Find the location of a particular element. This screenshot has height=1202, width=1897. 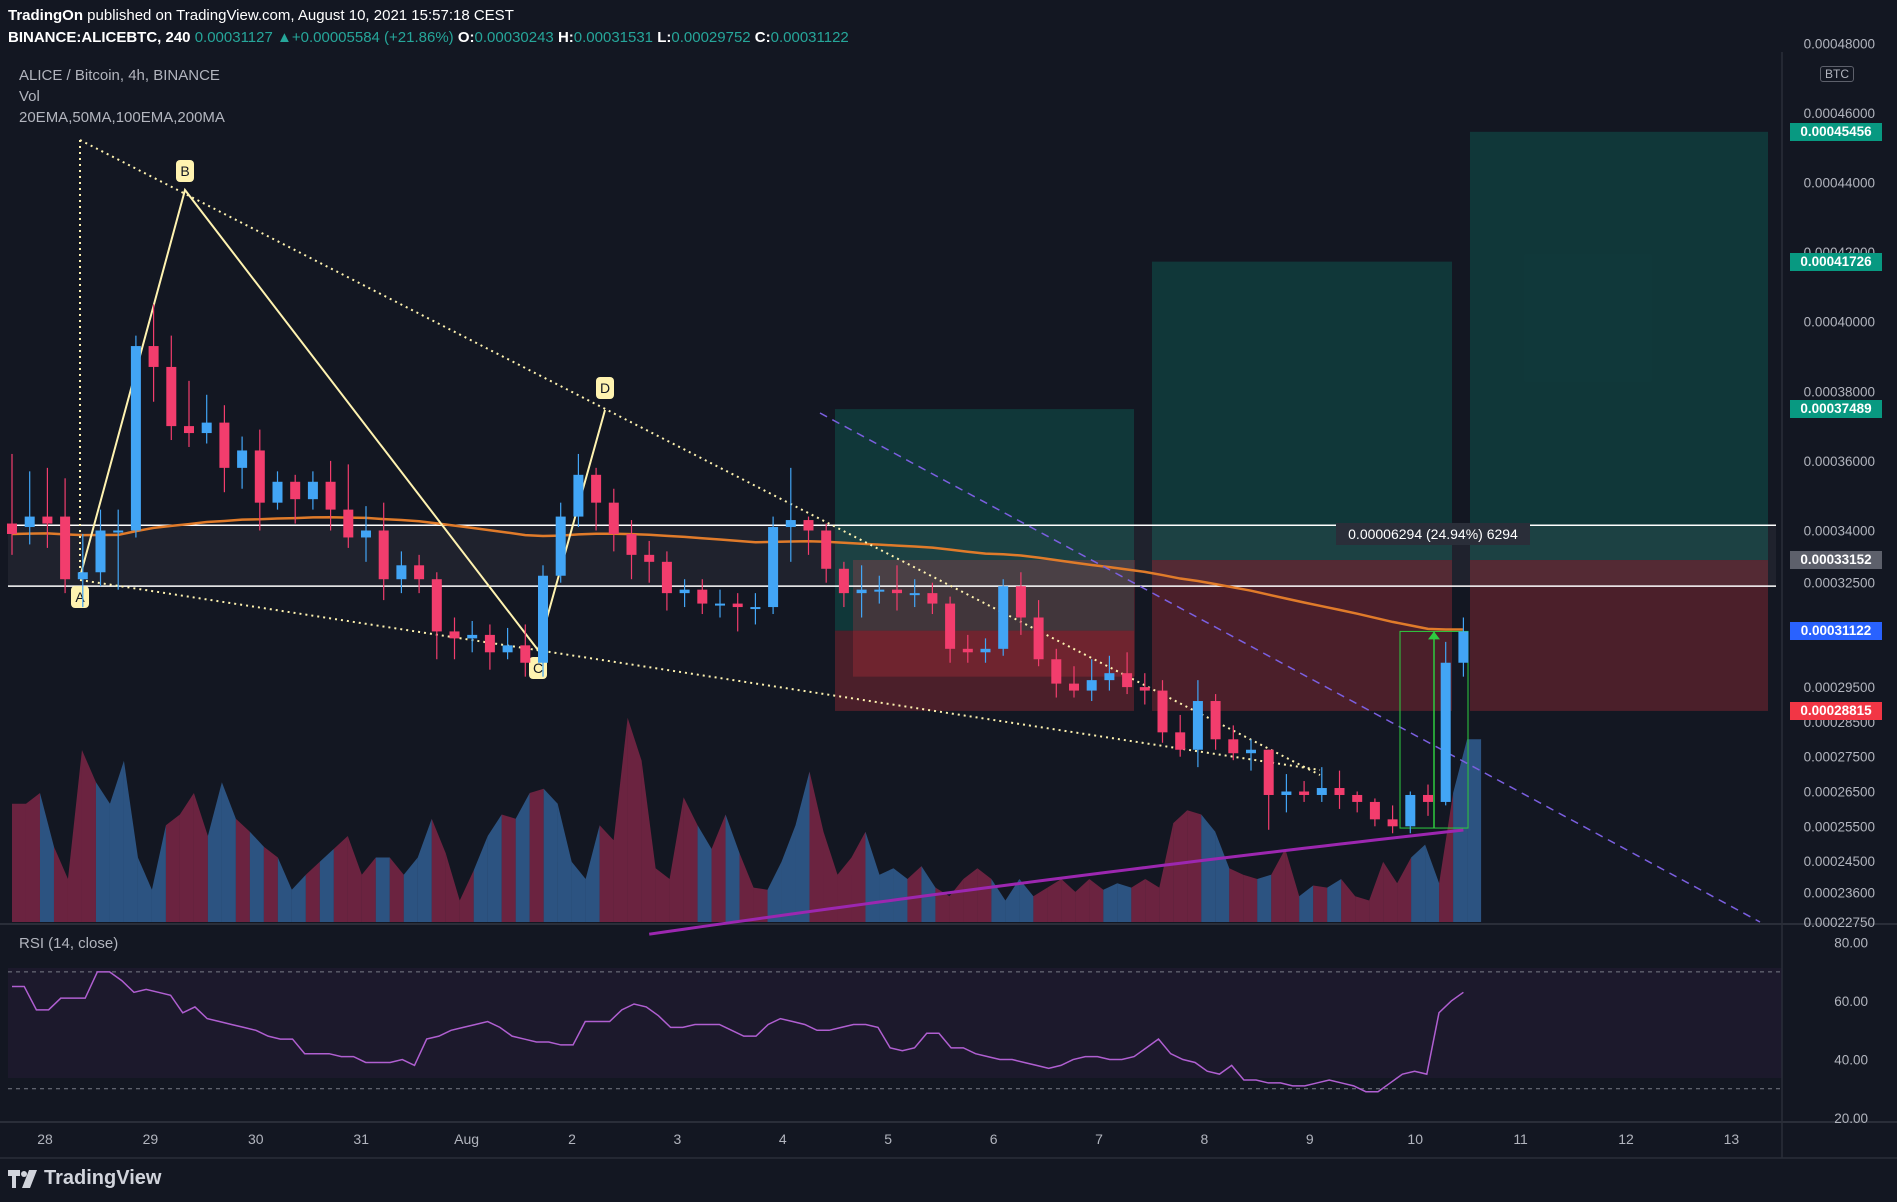

price-tag: 0.00033152 is located at coordinates (1836, 560).